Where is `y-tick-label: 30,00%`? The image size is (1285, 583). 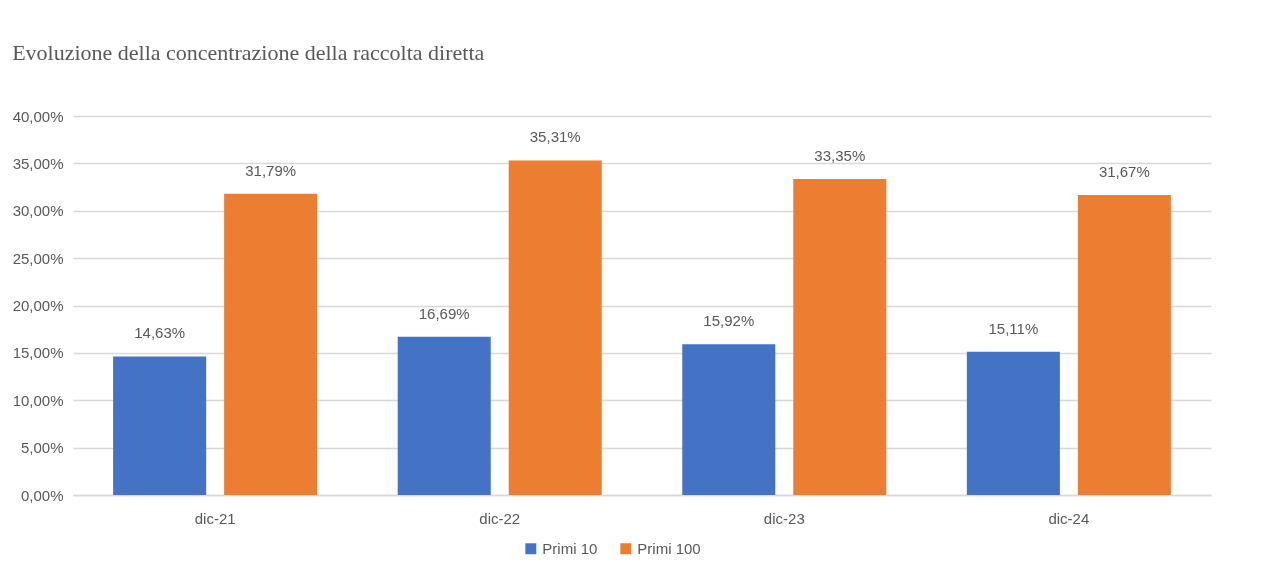
y-tick-label: 30,00% is located at coordinates (38, 211).